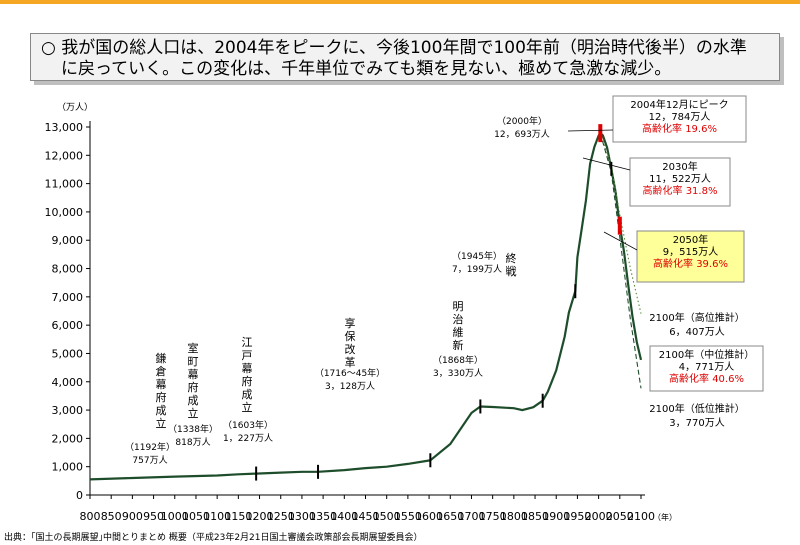 Image resolution: width=800 pixels, height=545 pixels. Describe the element at coordinates (408, 516) in the screenshot. I see `x-tick-label: 1550` at that location.